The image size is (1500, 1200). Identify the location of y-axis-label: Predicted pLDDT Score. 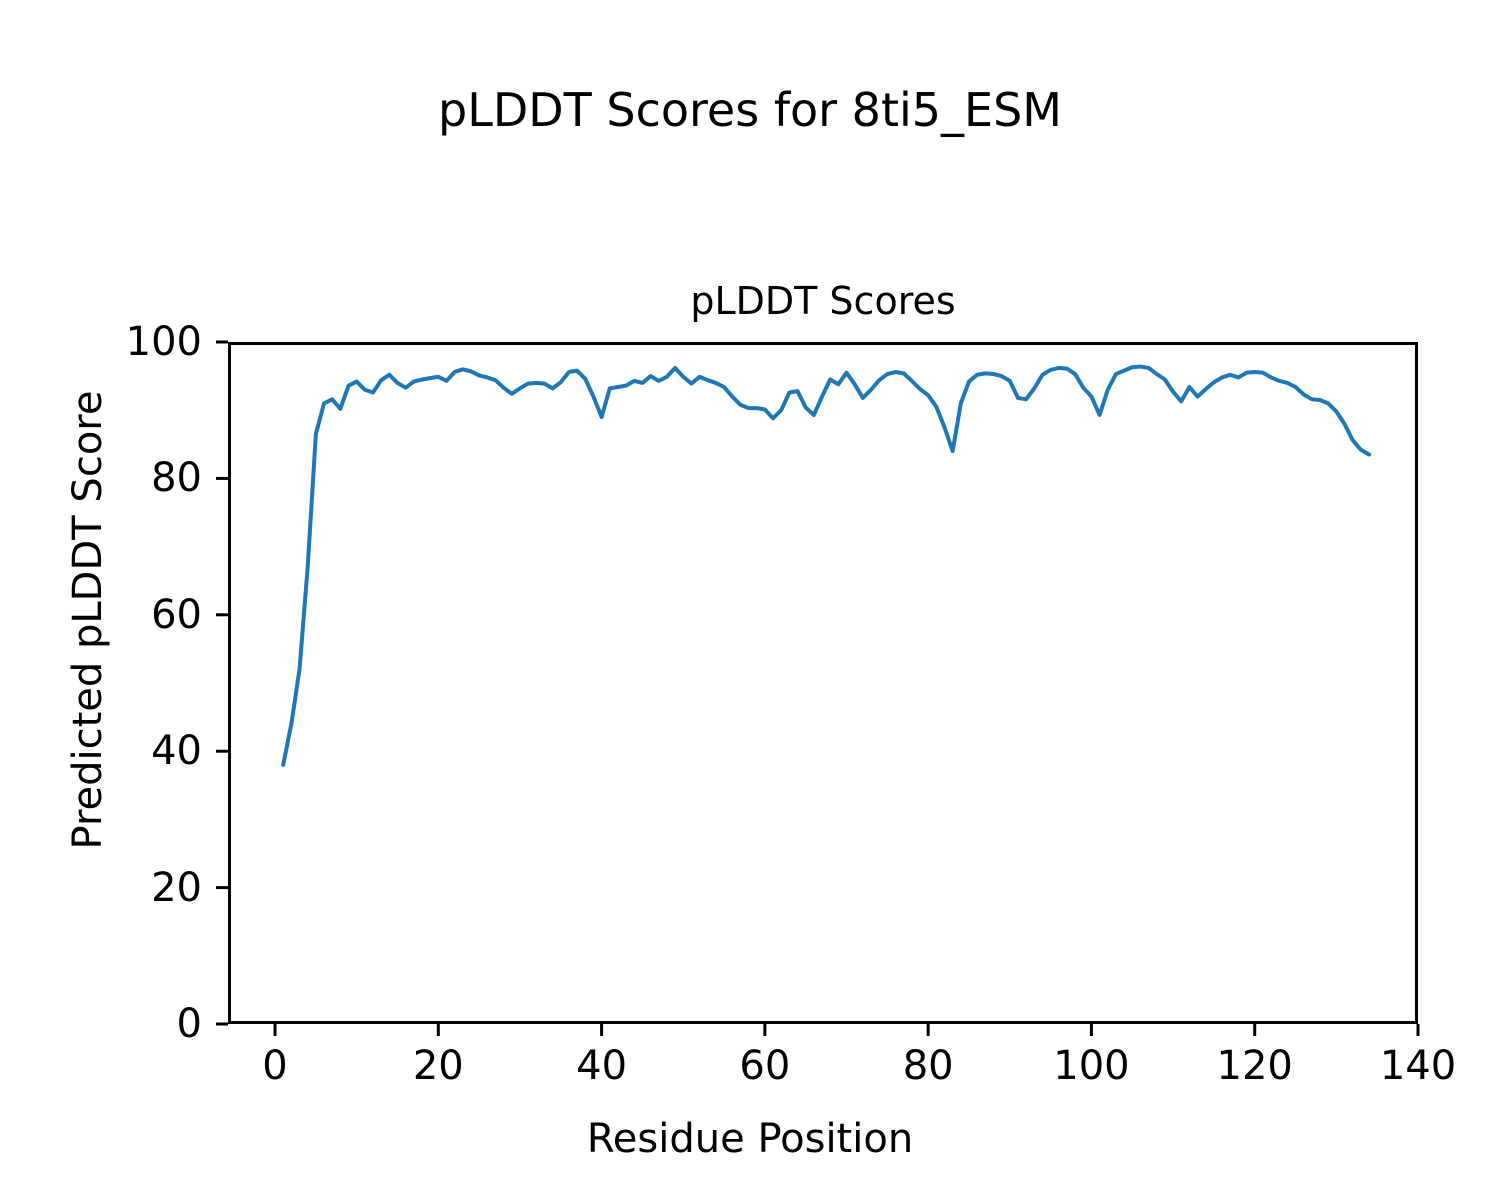
(88, 620).